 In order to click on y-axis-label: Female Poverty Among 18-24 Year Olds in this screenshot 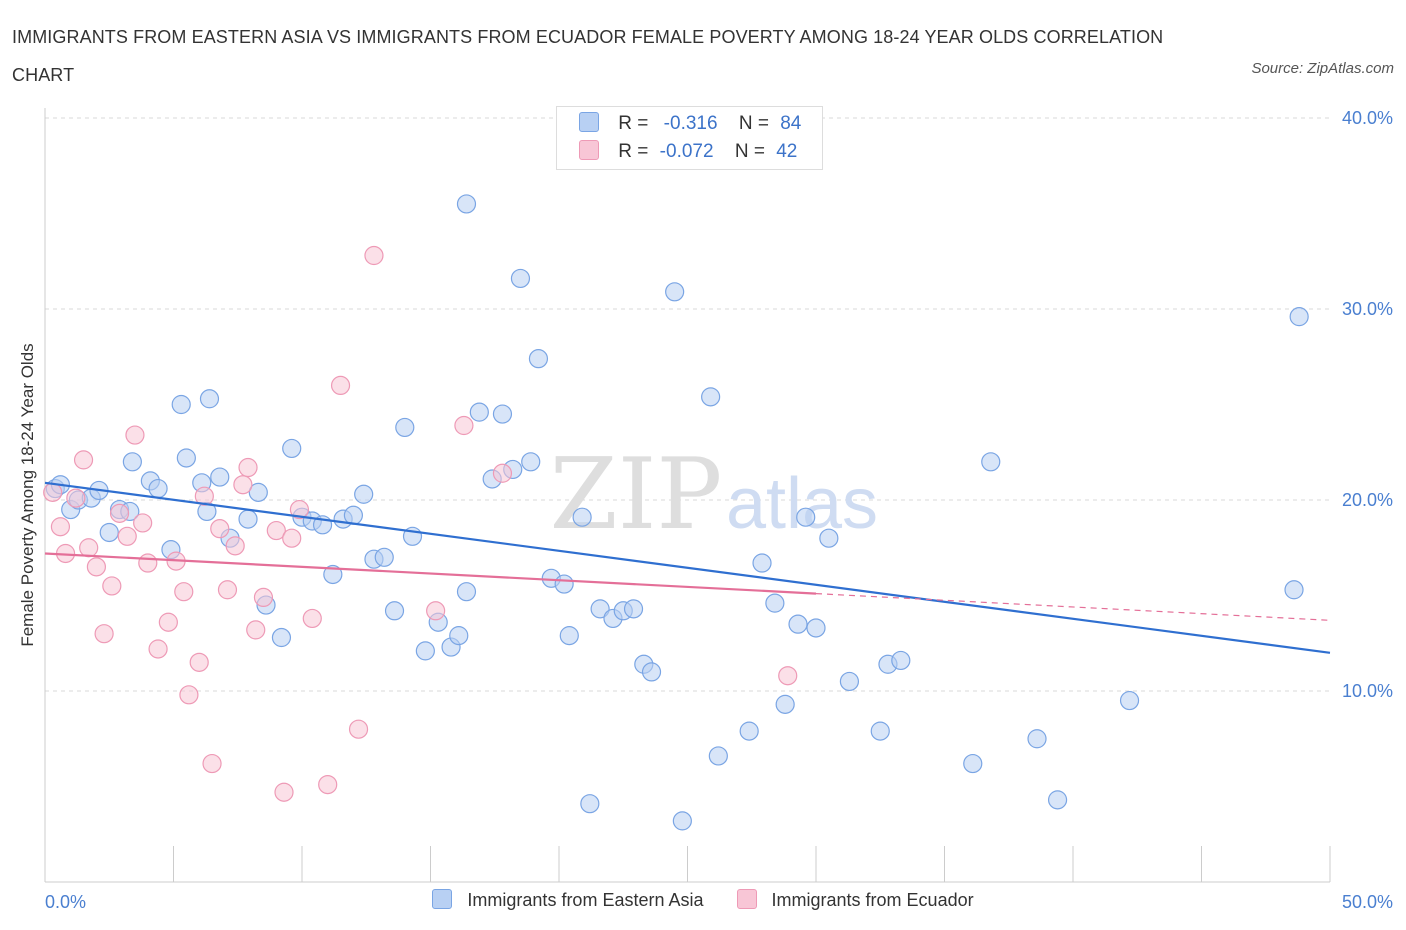, I will do `click(27, 494)`.